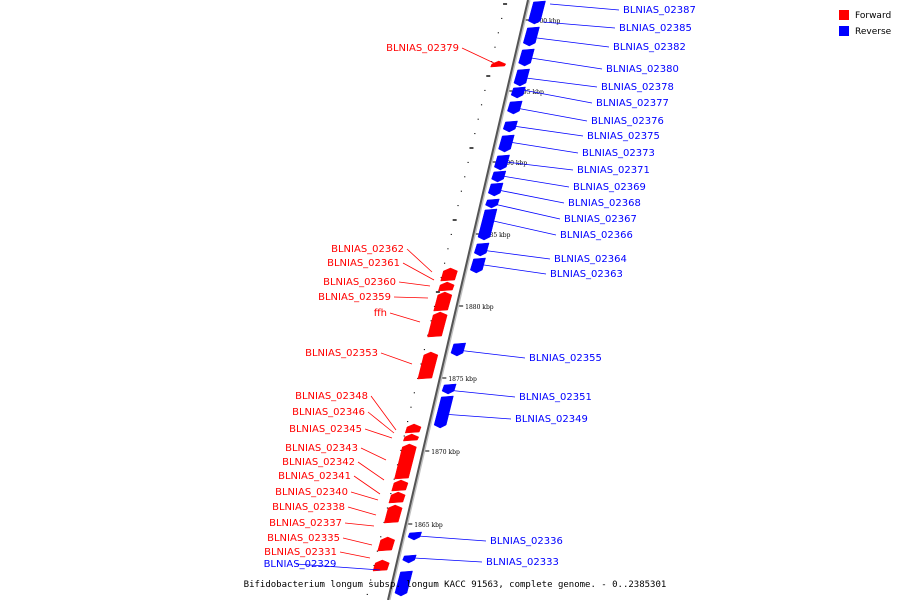 The width and height of the screenshot is (900, 600). What do you see at coordinates (300, 552) in the screenshot?
I see `forward-gene-label: BLNIAS_02331` at bounding box center [300, 552].